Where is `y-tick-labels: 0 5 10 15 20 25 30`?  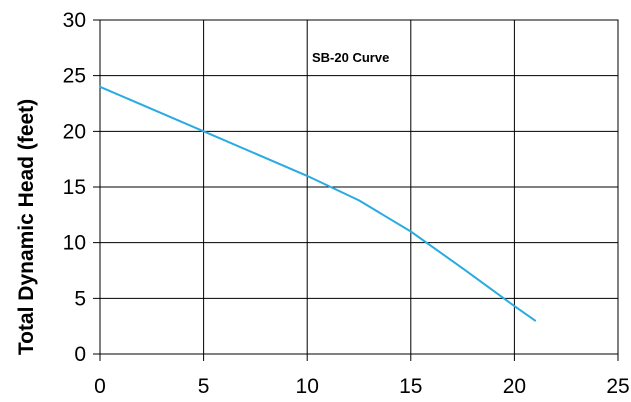 y-tick-labels: 0 5 10 15 20 25 30 is located at coordinates (74, 187).